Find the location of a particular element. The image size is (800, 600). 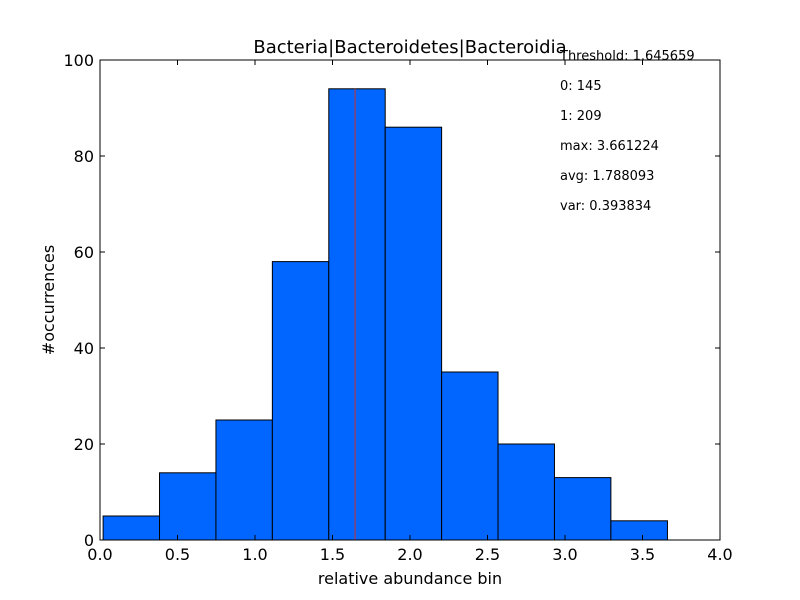

stat-zero-count: 0: 145 is located at coordinates (581, 86).